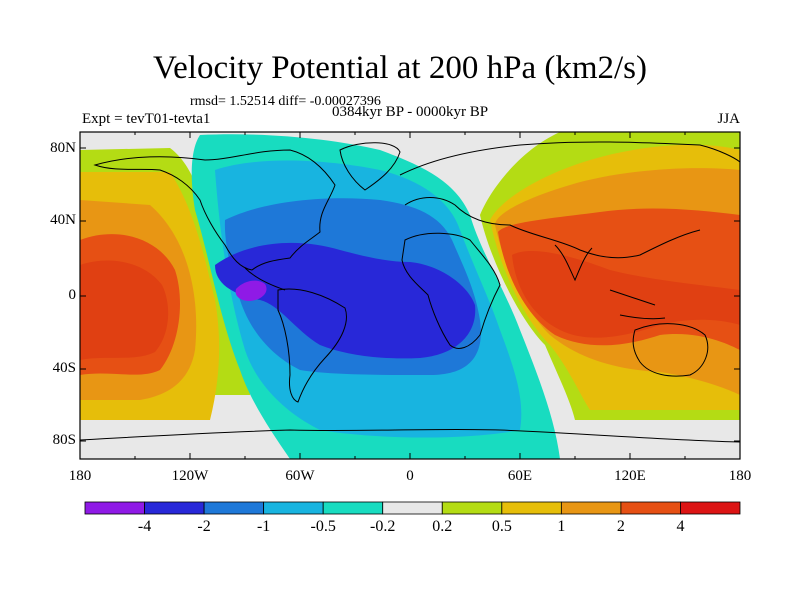  What do you see at coordinates (501, 526) in the screenshot?
I see `colorbar-label: 0.5` at bounding box center [501, 526].